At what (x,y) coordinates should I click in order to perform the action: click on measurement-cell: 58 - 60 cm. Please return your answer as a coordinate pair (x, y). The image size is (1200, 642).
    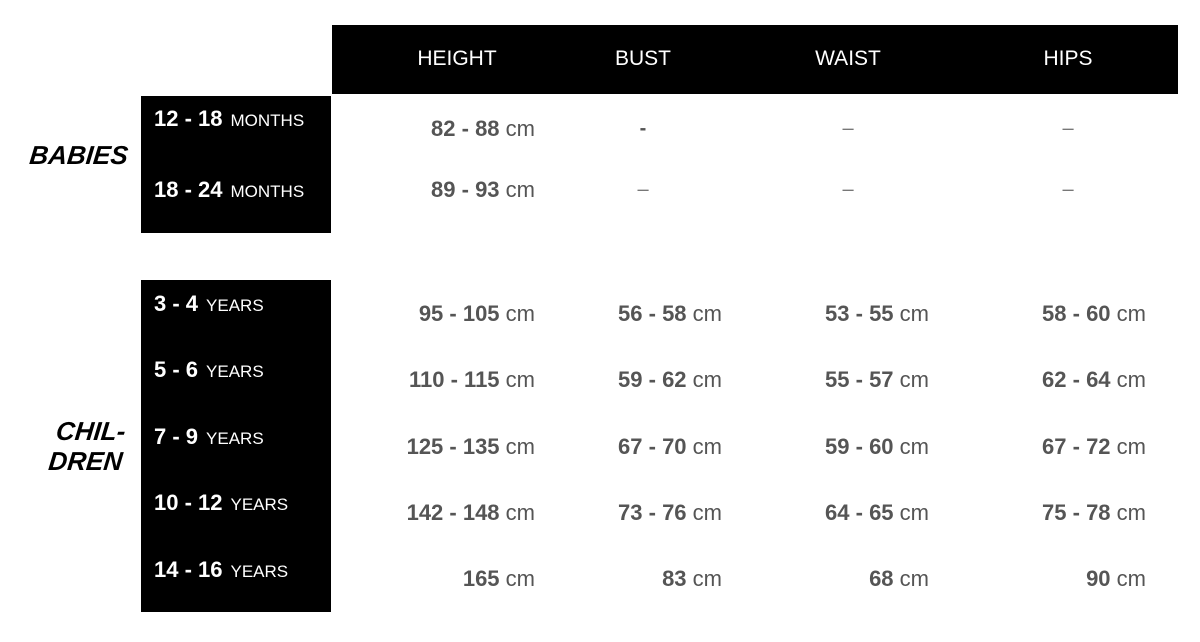
    Looking at the image, I should click on (1094, 314).